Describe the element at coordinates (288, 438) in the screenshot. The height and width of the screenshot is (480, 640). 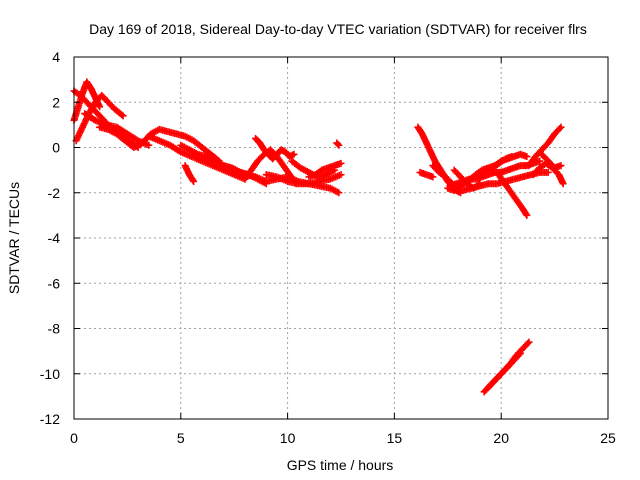
I see `x-tick-label: 10` at that location.